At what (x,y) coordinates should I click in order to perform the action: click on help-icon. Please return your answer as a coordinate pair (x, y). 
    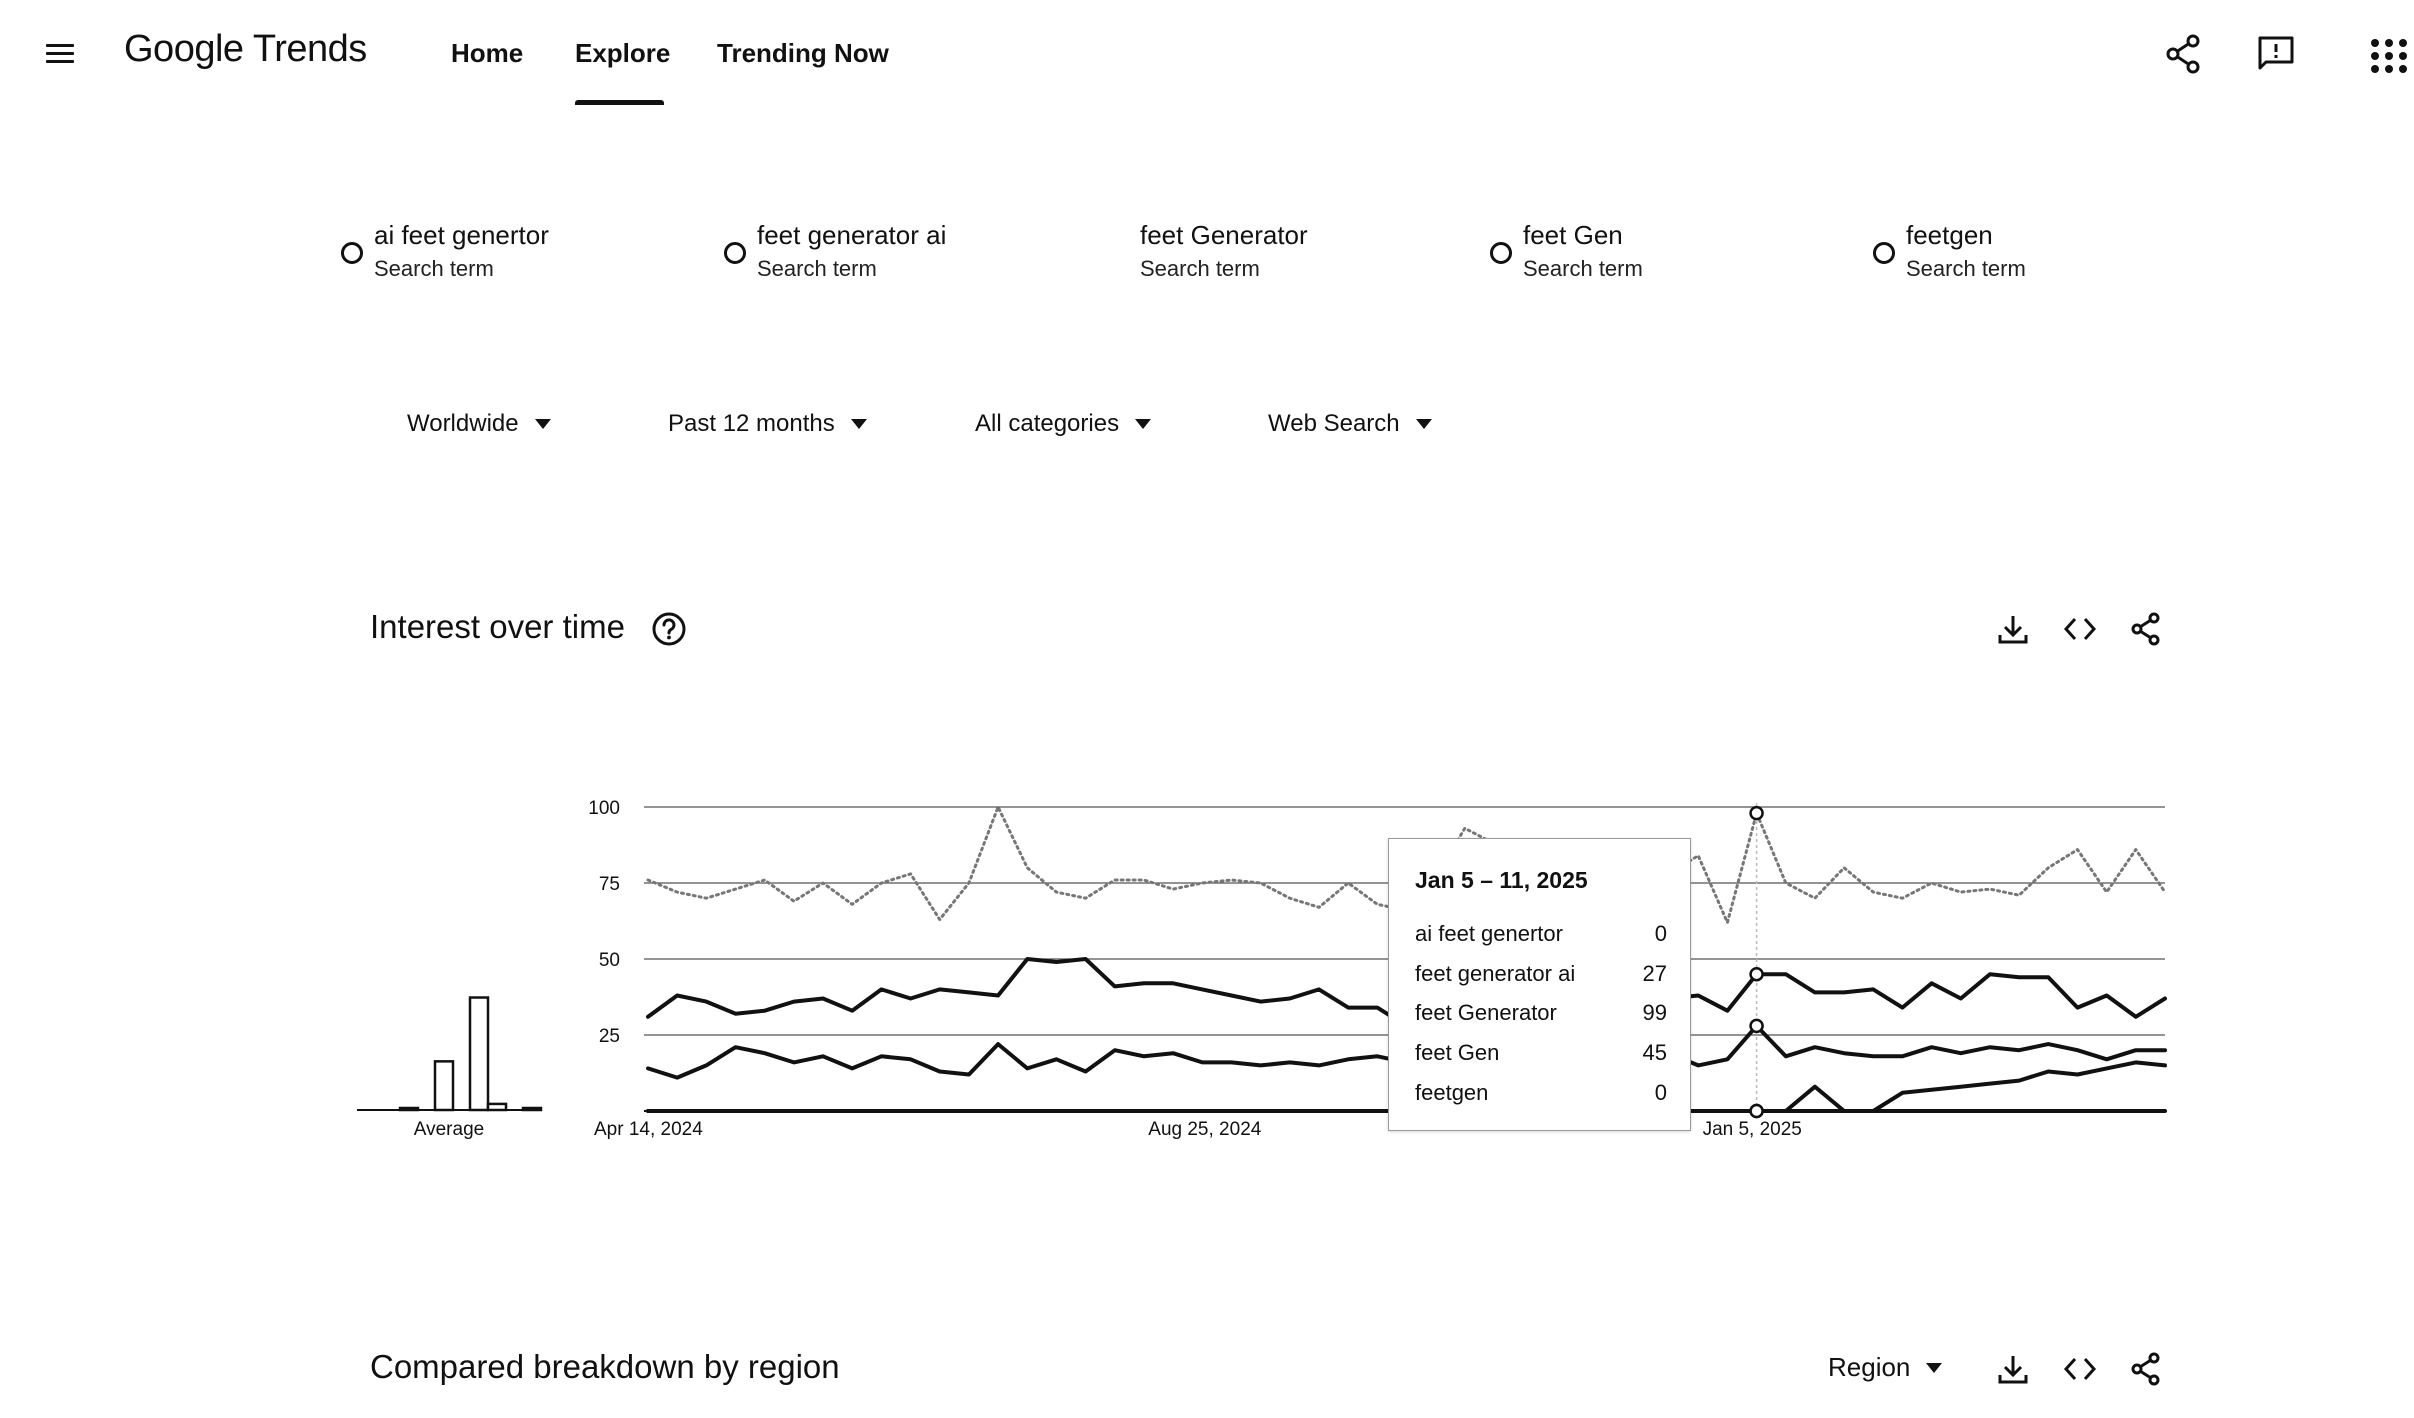
    Looking at the image, I should click on (669, 629).